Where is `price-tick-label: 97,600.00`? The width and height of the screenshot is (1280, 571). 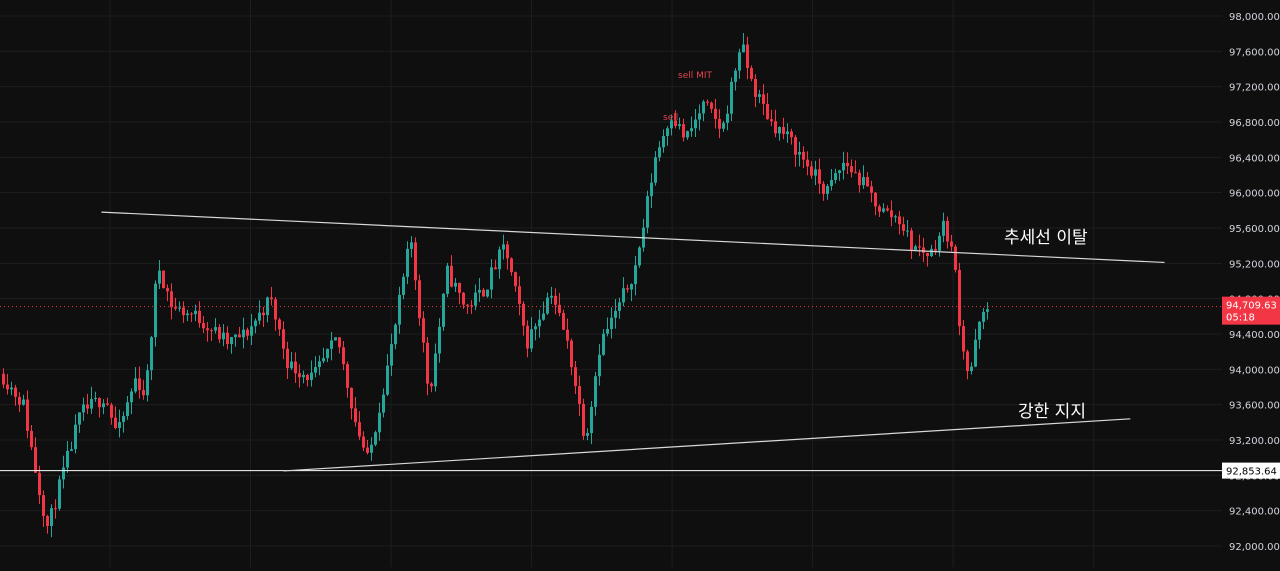 price-tick-label: 97,600.00 is located at coordinates (1254, 52).